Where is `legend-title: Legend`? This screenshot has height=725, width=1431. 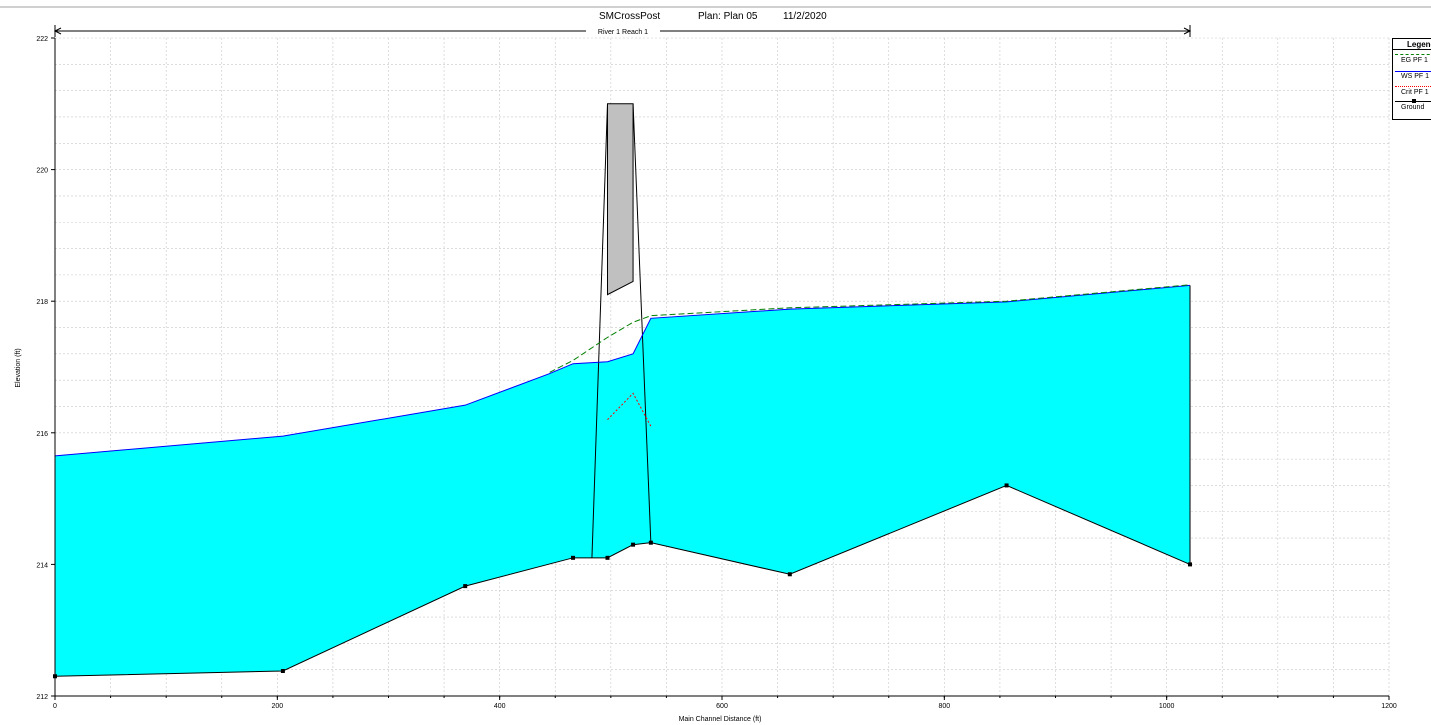
legend-title: Legend is located at coordinates (1419, 44).